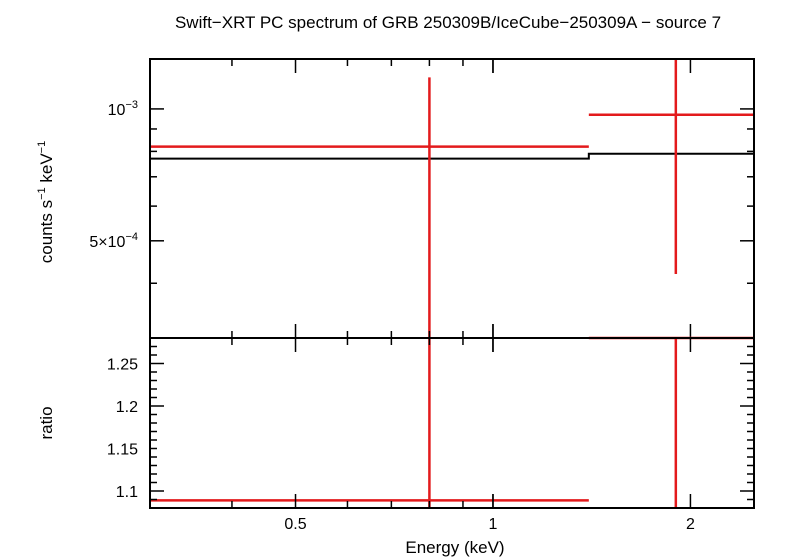  I want to click on y-tick-label-base: 10, so click(117, 110).